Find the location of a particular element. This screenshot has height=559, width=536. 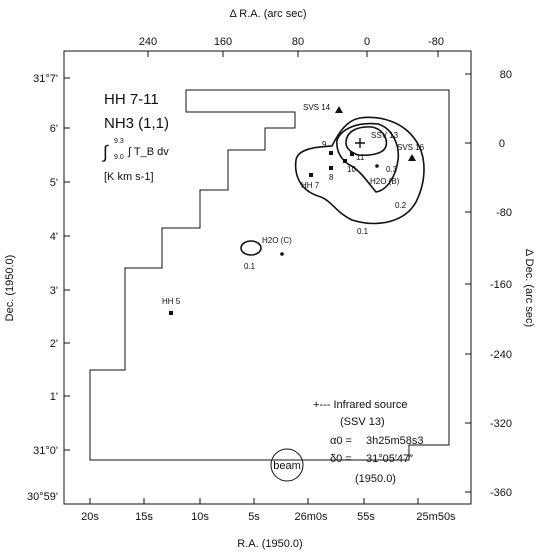

bottom-tick-label: 10s is located at coordinates (200, 517).